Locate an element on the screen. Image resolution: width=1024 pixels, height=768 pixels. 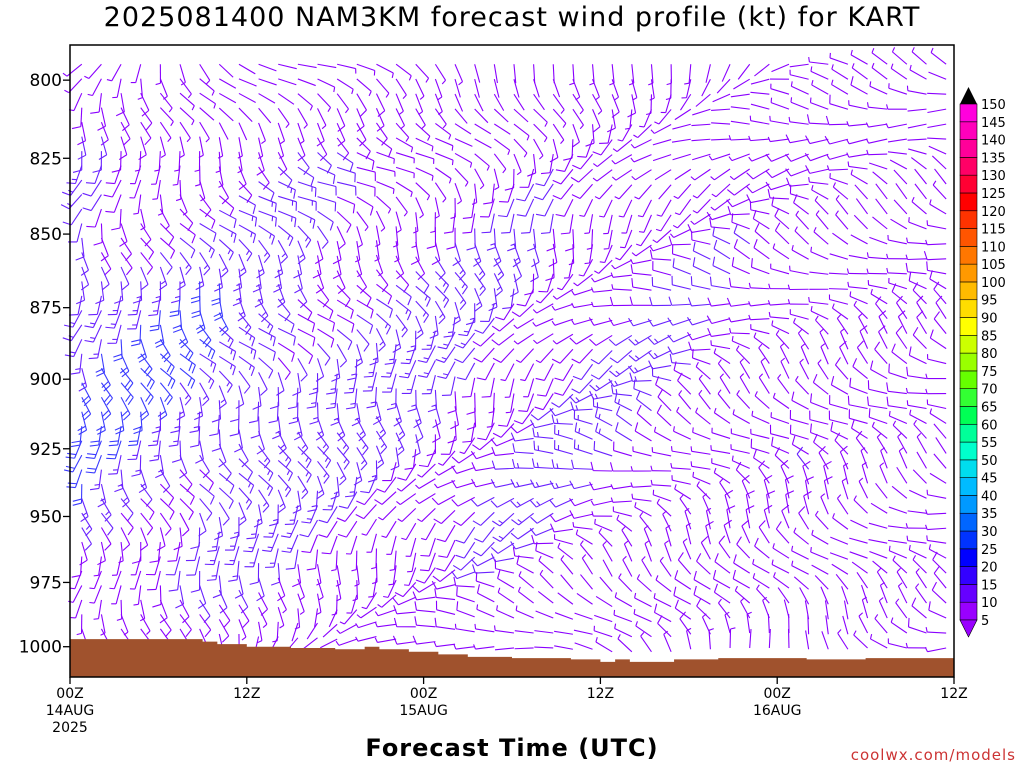
colorbar-tick-label: 75 is located at coordinates (989, 372).